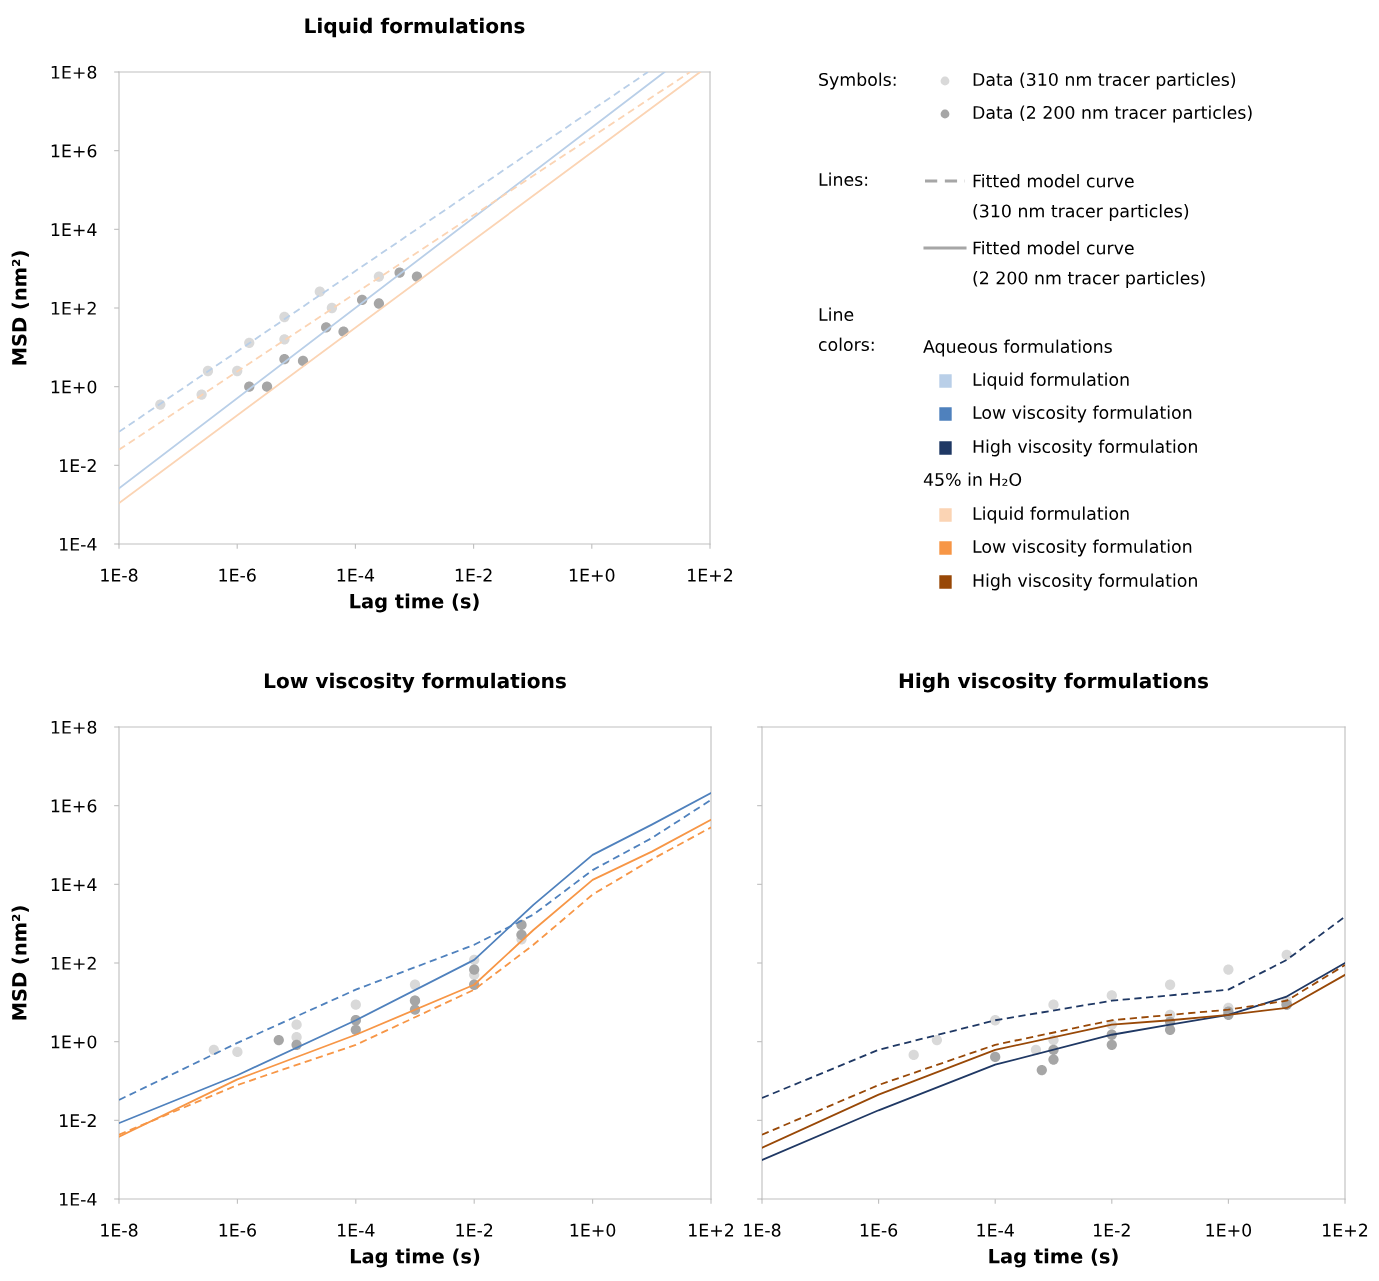 The width and height of the screenshot is (1379, 1281). Describe the element at coordinates (1112, 114) in the screenshot. I see `legend-label: Data (2 200 nm tracer particles)` at that location.